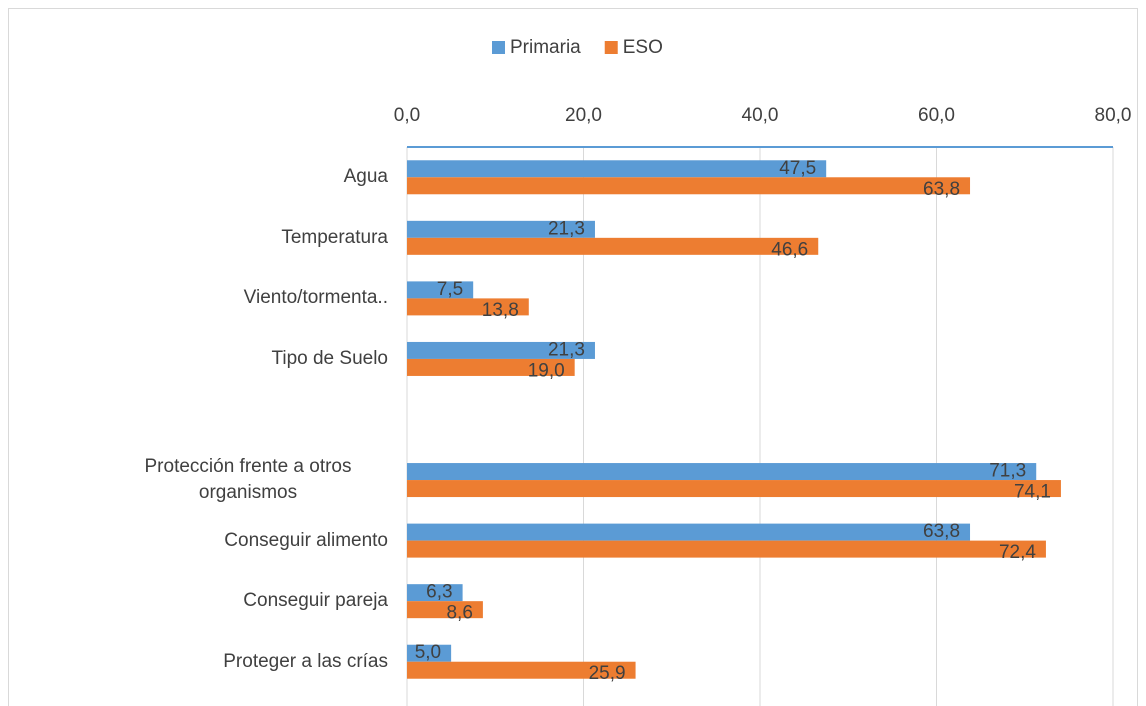  Describe the element at coordinates (789, 249) in the screenshot. I see `data-label: 46,6` at that location.